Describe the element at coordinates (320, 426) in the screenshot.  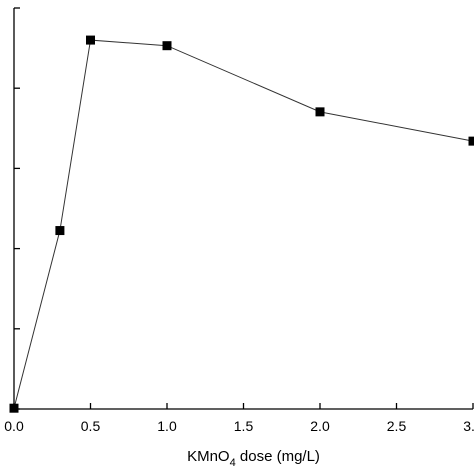
I see `x-tick-label: 2.0` at that location.